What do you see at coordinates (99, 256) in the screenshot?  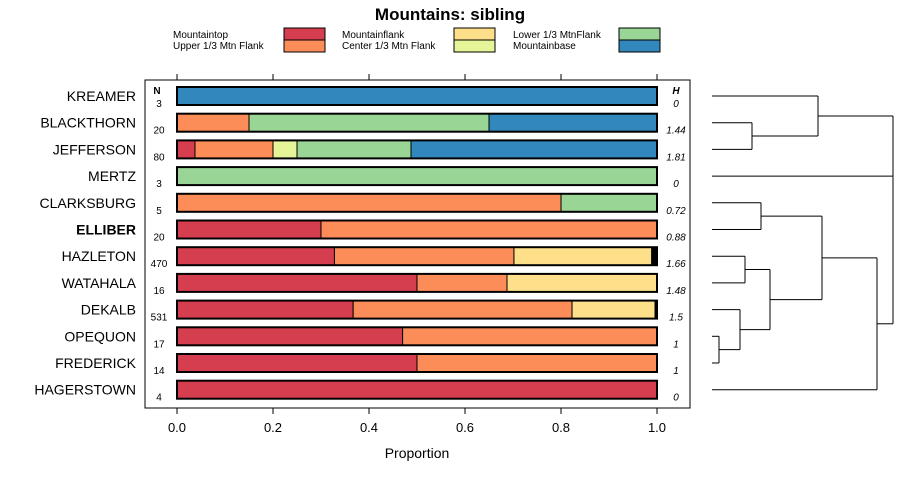 I see `row-label: HAZLETON` at bounding box center [99, 256].